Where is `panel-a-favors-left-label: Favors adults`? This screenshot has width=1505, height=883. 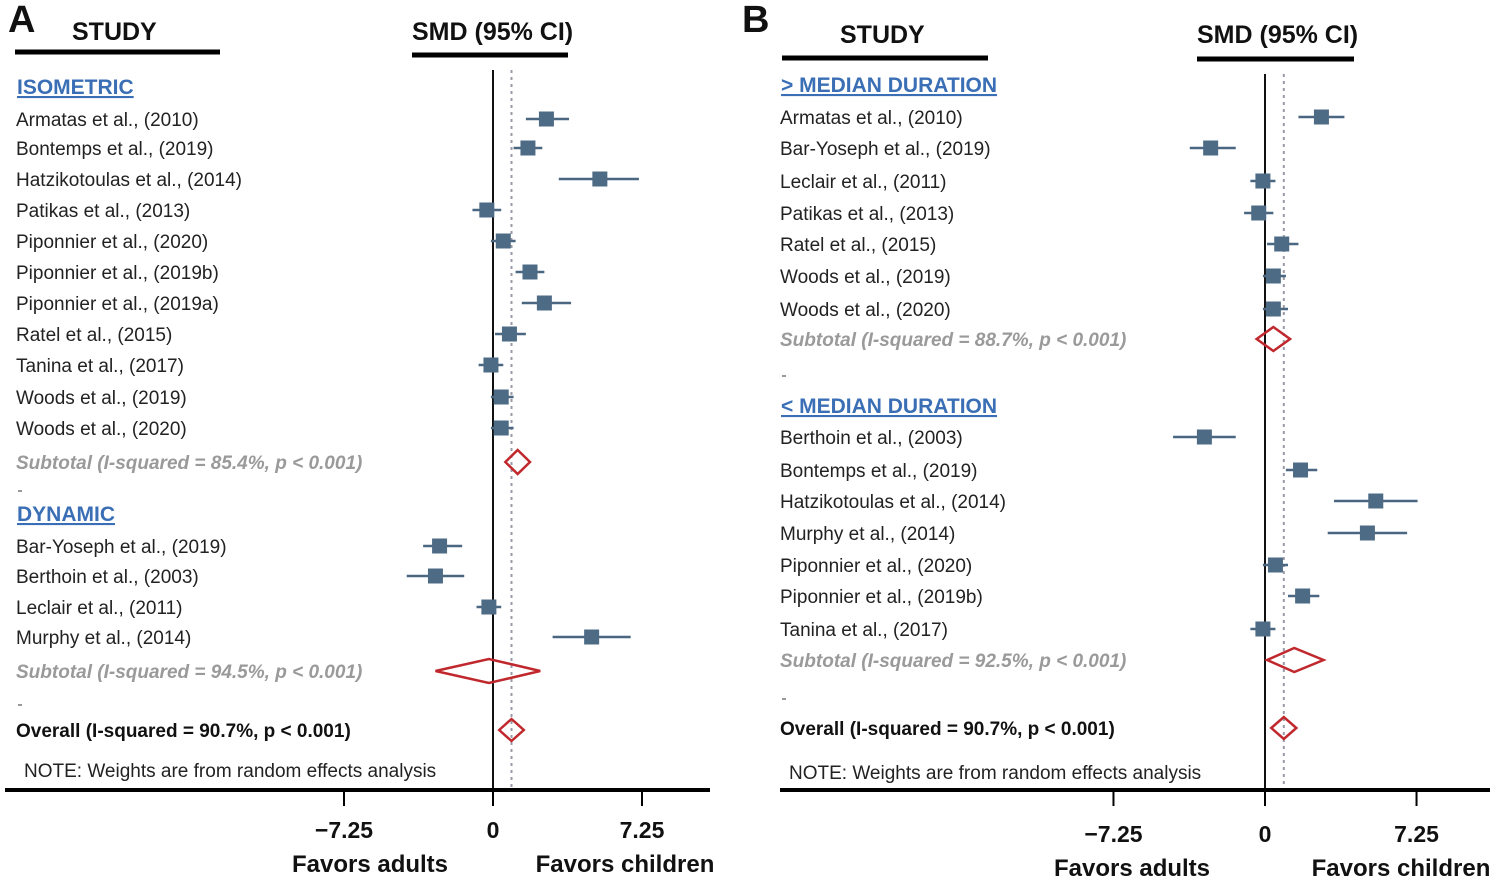
panel-a-favors-left-label: Favors adults is located at coordinates (370, 864).